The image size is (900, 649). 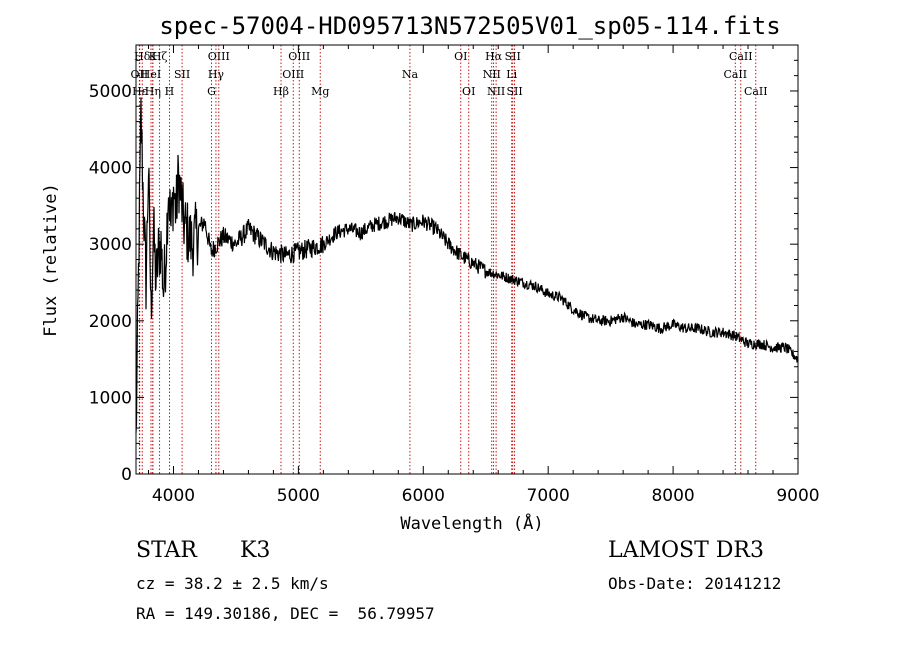 I want to click on x-tick-label: 9000, so click(x=797, y=496).